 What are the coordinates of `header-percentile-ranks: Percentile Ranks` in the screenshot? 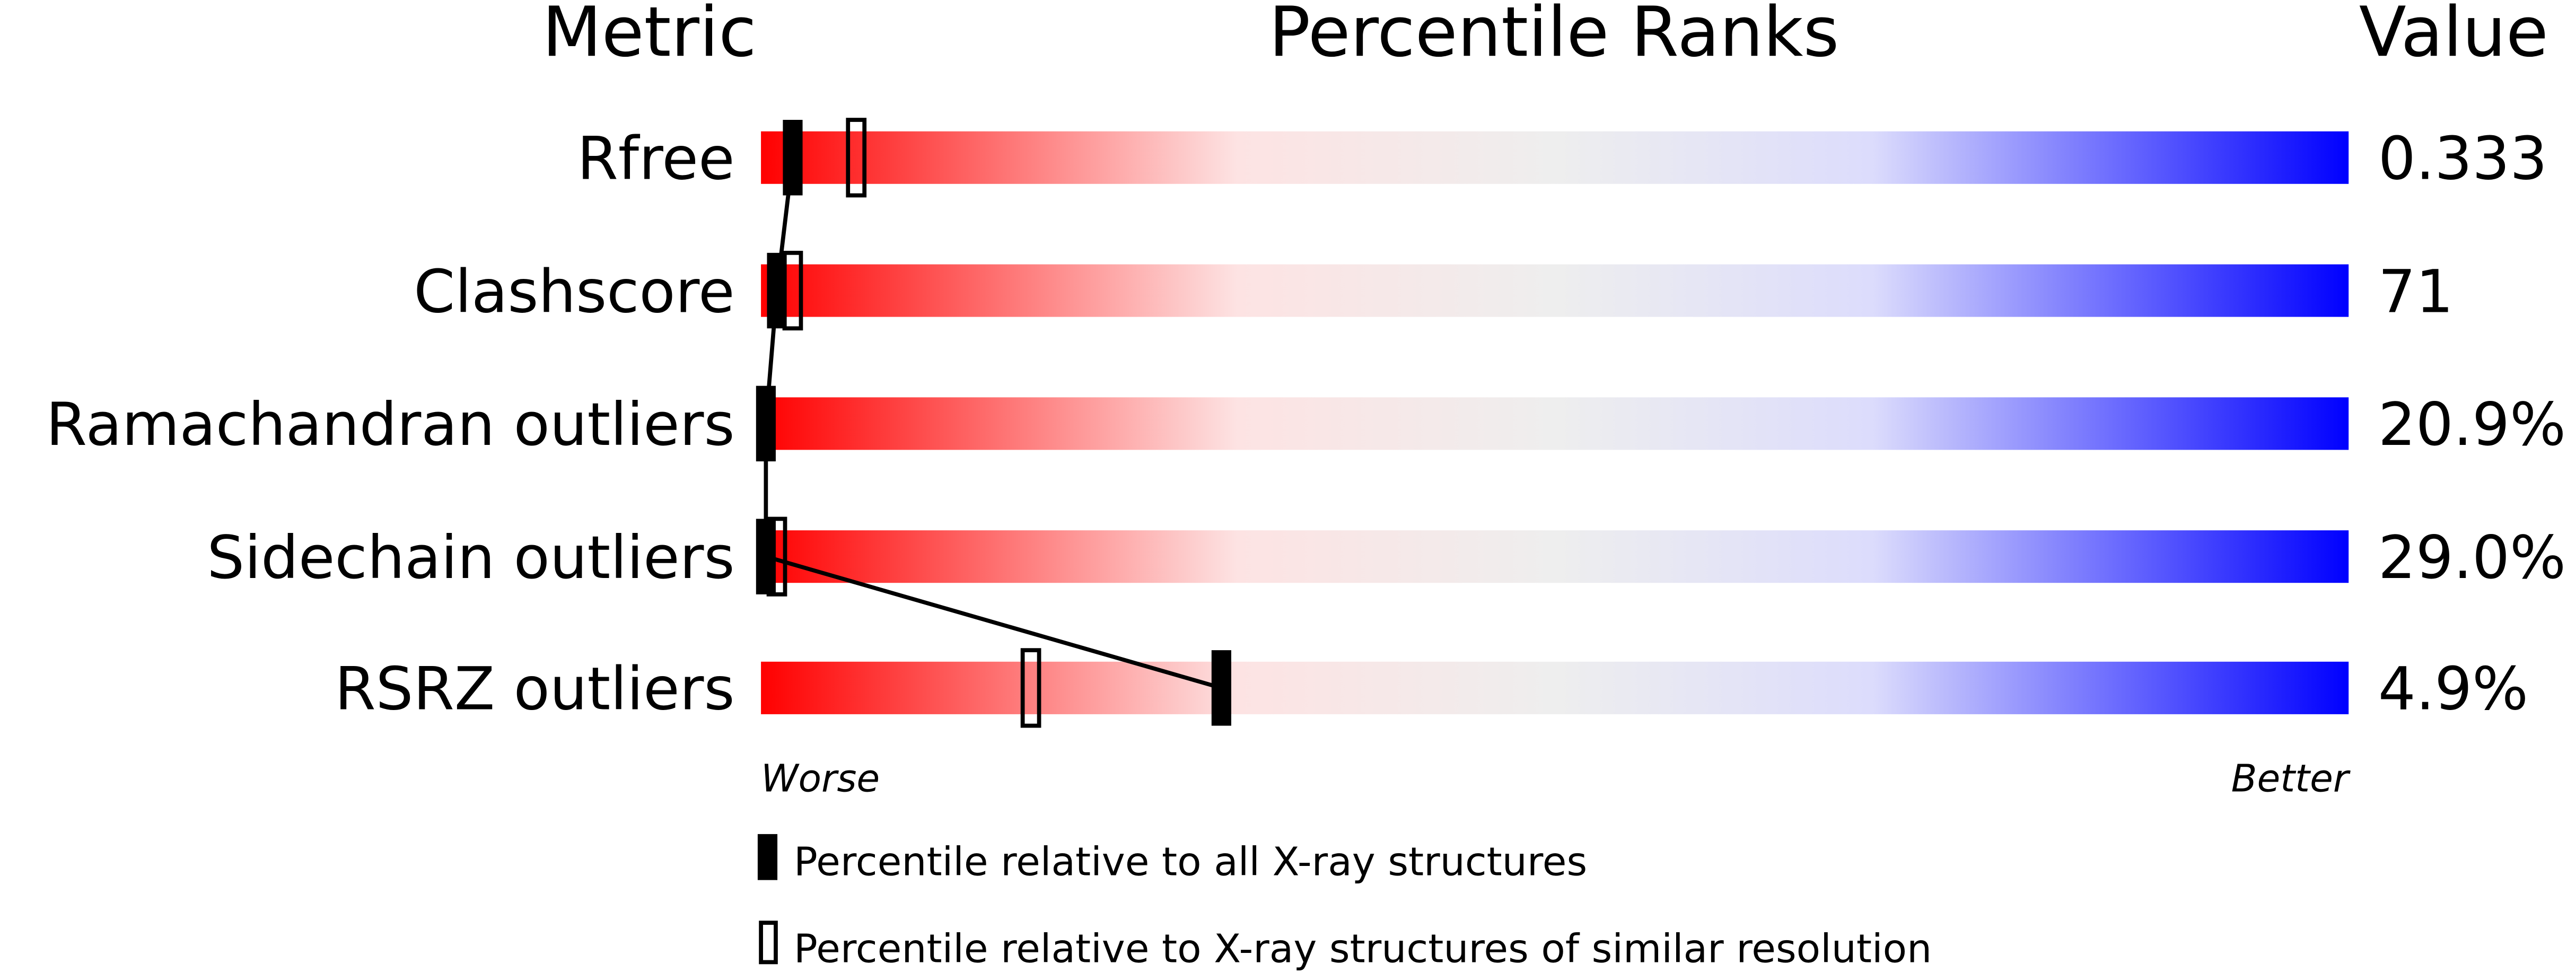 It's located at (1554, 36).